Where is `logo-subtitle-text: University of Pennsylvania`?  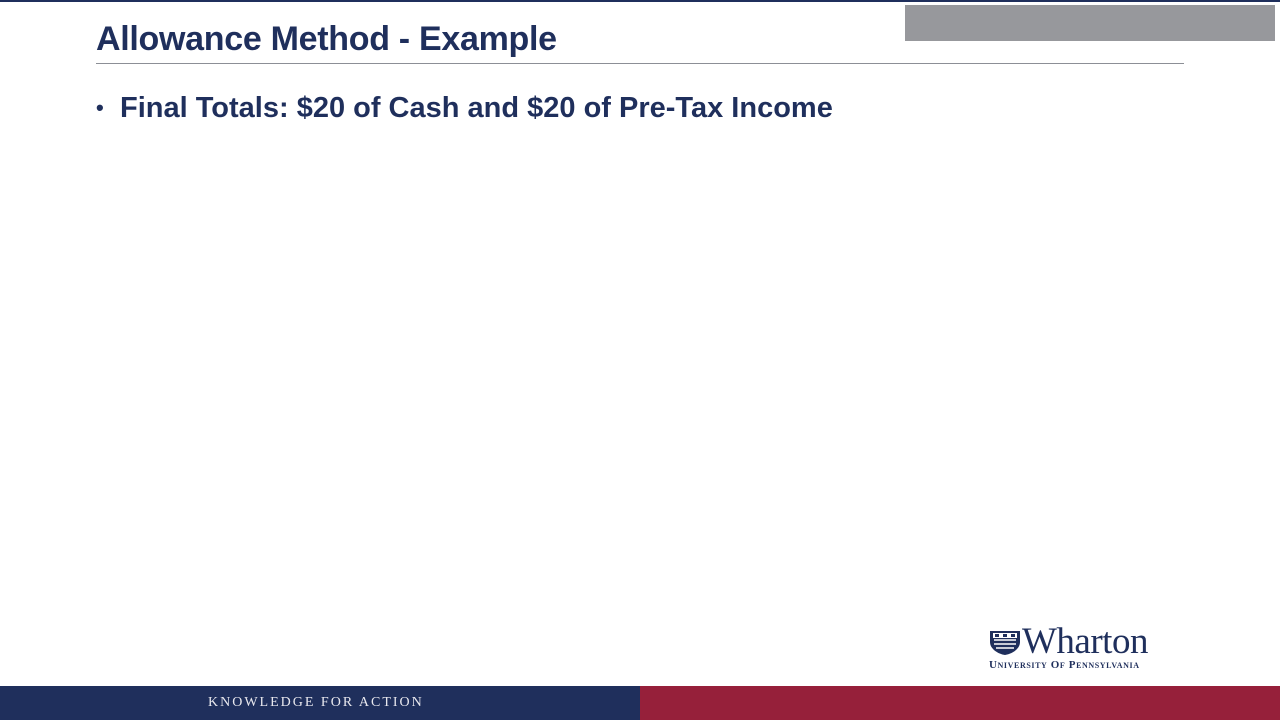 logo-subtitle-text: University of Pennsylvania is located at coordinates (1064, 665).